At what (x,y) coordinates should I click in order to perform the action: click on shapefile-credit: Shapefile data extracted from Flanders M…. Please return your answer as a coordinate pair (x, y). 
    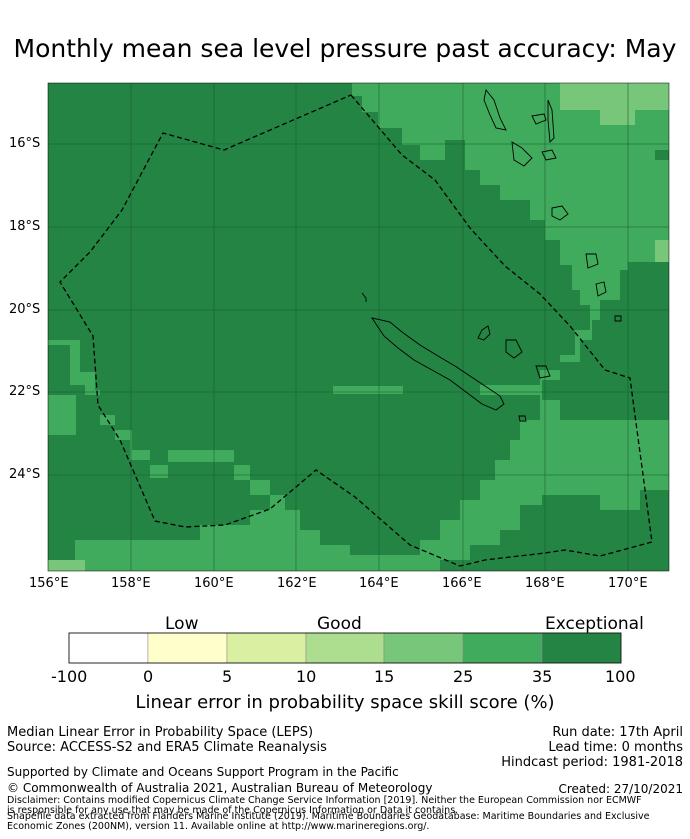
    Looking at the image, I should click on (328, 821).